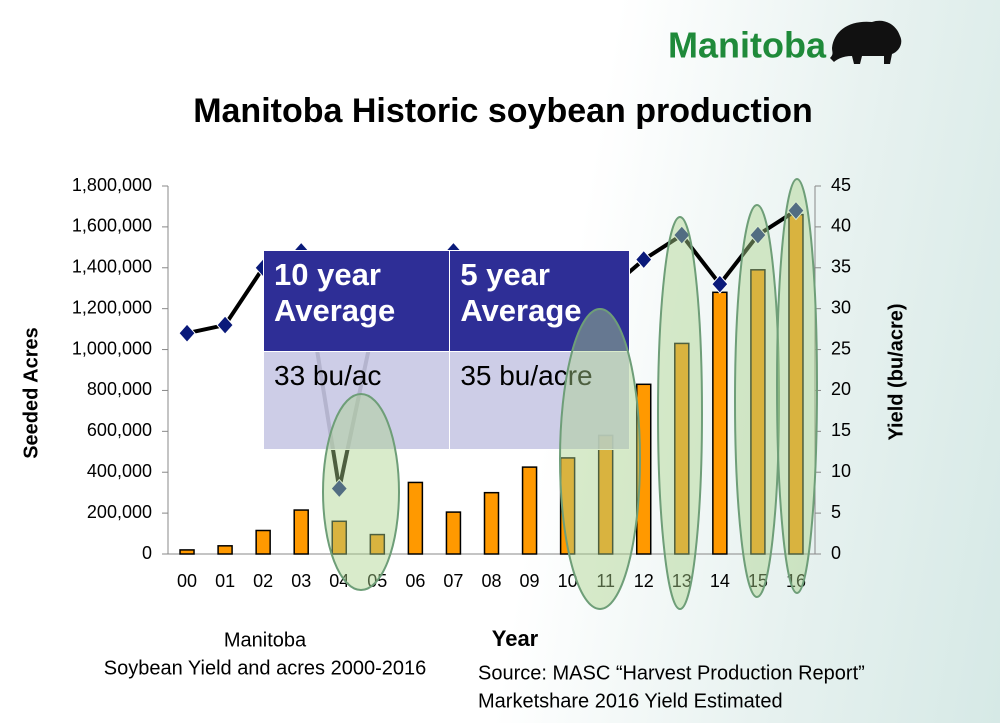 Image resolution: width=1000 pixels, height=723 pixels. Describe the element at coordinates (147, 553) in the screenshot. I see `y-tick-label: 0` at that location.